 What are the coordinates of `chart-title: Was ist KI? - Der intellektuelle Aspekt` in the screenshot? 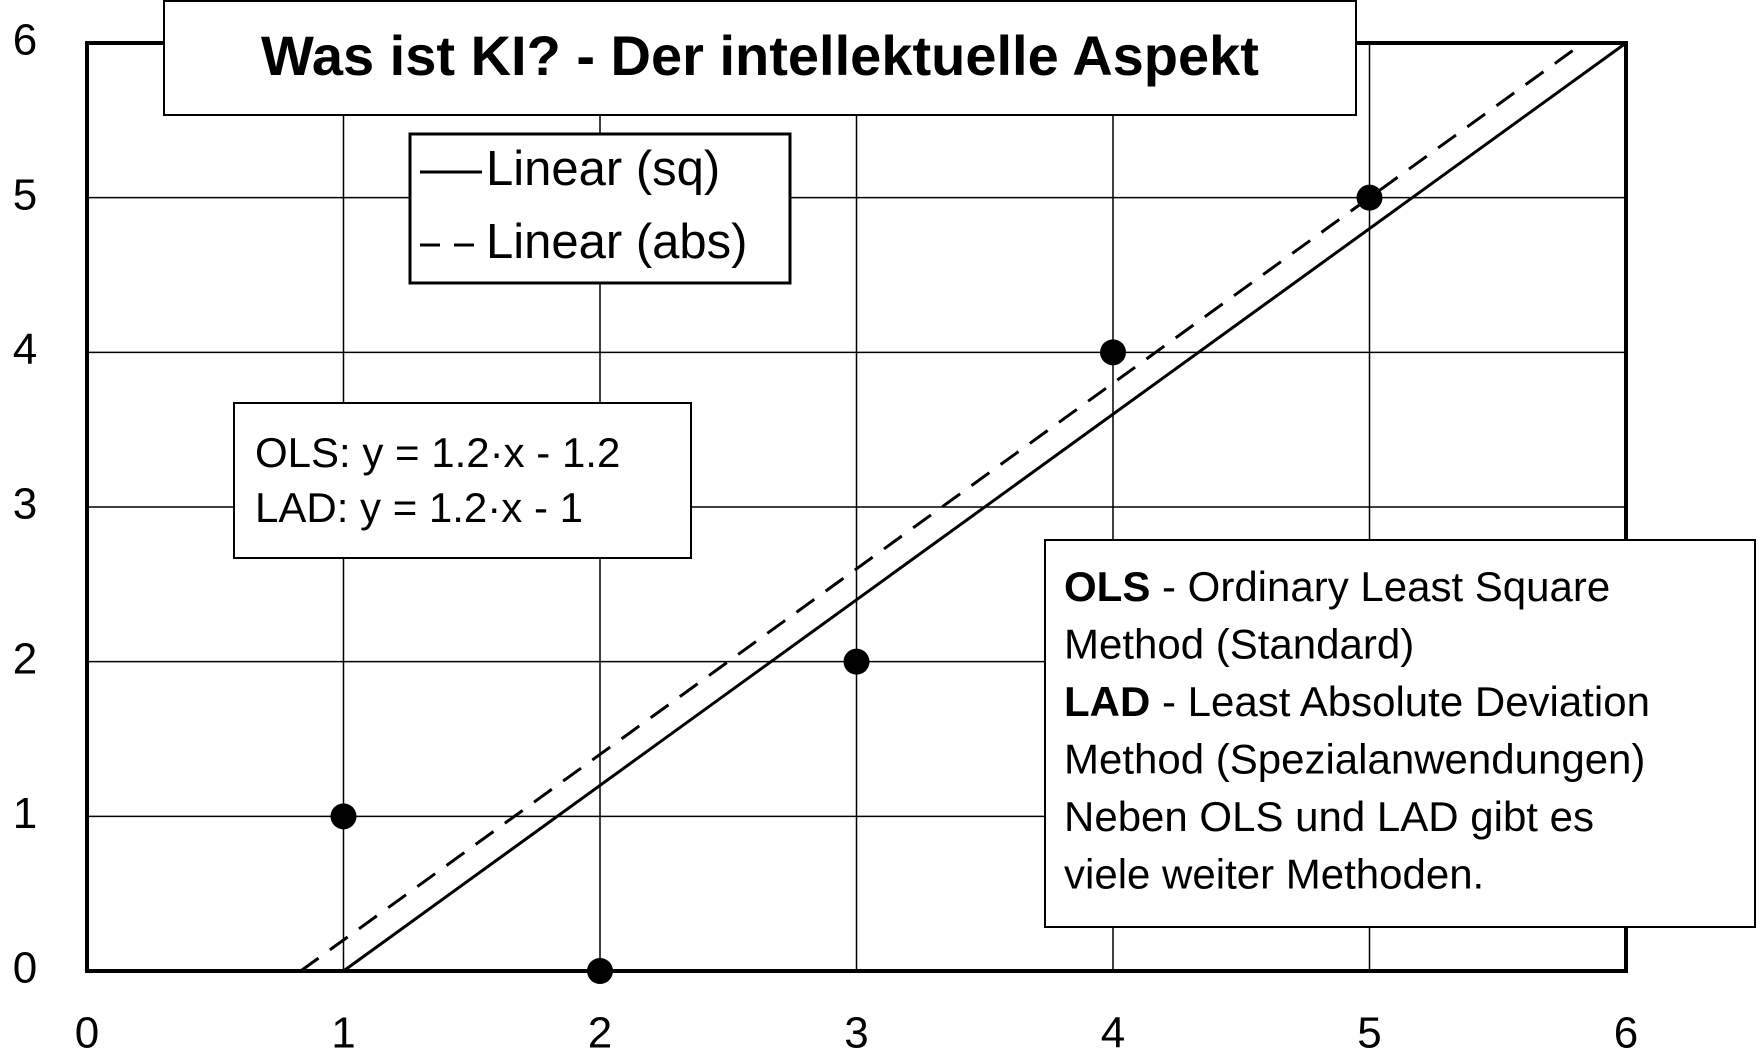 It's located at (760, 55).